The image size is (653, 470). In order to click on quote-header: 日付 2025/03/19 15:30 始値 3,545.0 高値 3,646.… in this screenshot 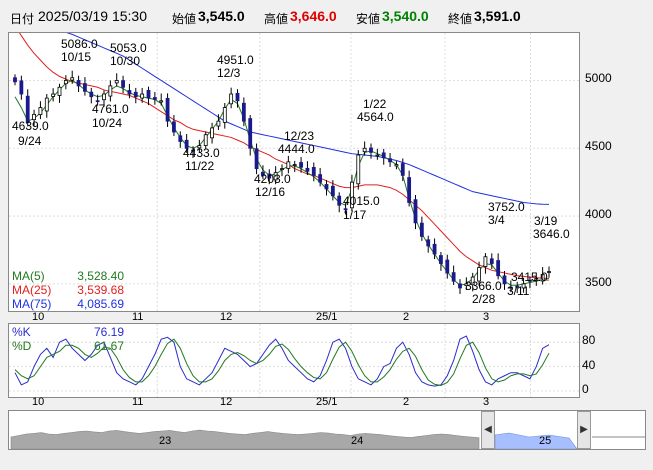, I will do `click(326, 15)`.